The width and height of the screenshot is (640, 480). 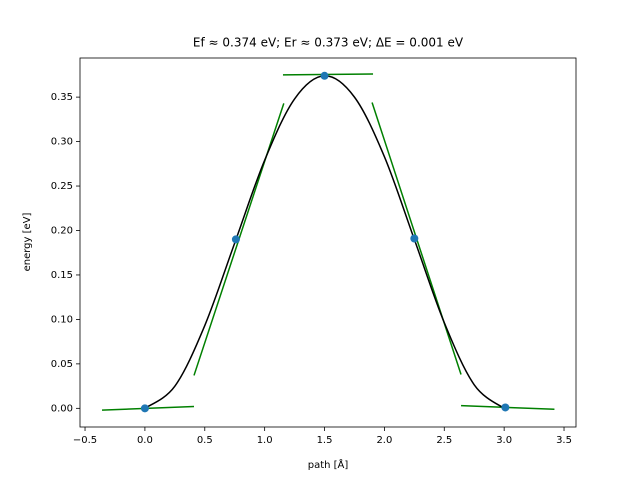 What do you see at coordinates (62, 230) in the screenshot?
I see `y-tick-label: 0.20` at bounding box center [62, 230].